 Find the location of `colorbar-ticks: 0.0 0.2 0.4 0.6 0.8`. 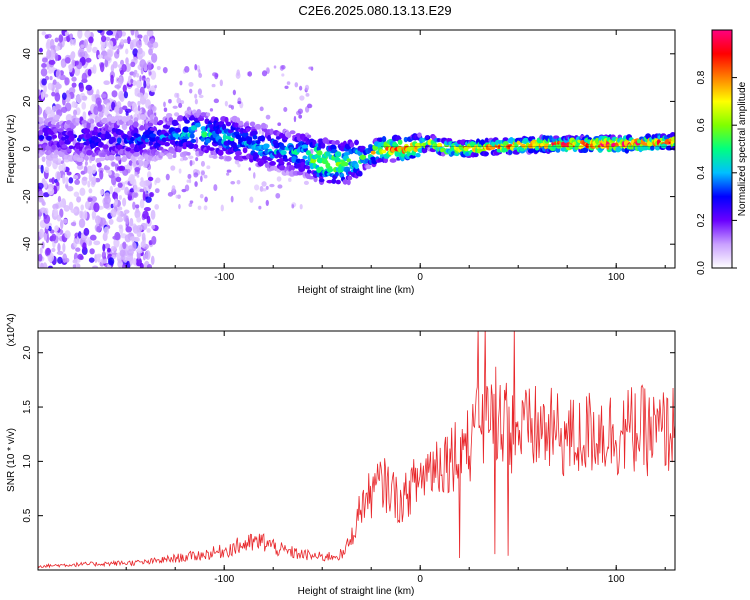

colorbar-ticks: 0.0 0.2 0.4 0.6 0.8 is located at coordinates (716, 172).